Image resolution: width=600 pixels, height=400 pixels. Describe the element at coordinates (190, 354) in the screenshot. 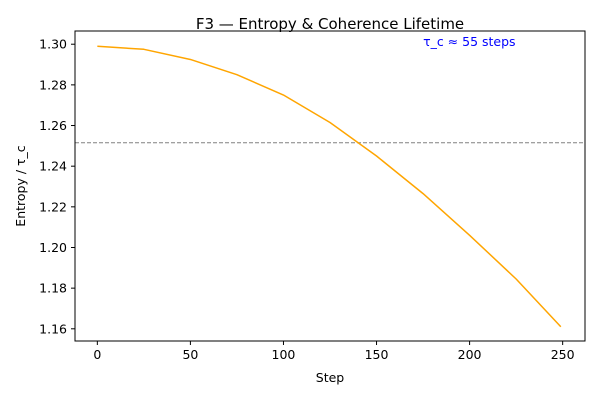

I see `x-tick-label: 50` at that location.